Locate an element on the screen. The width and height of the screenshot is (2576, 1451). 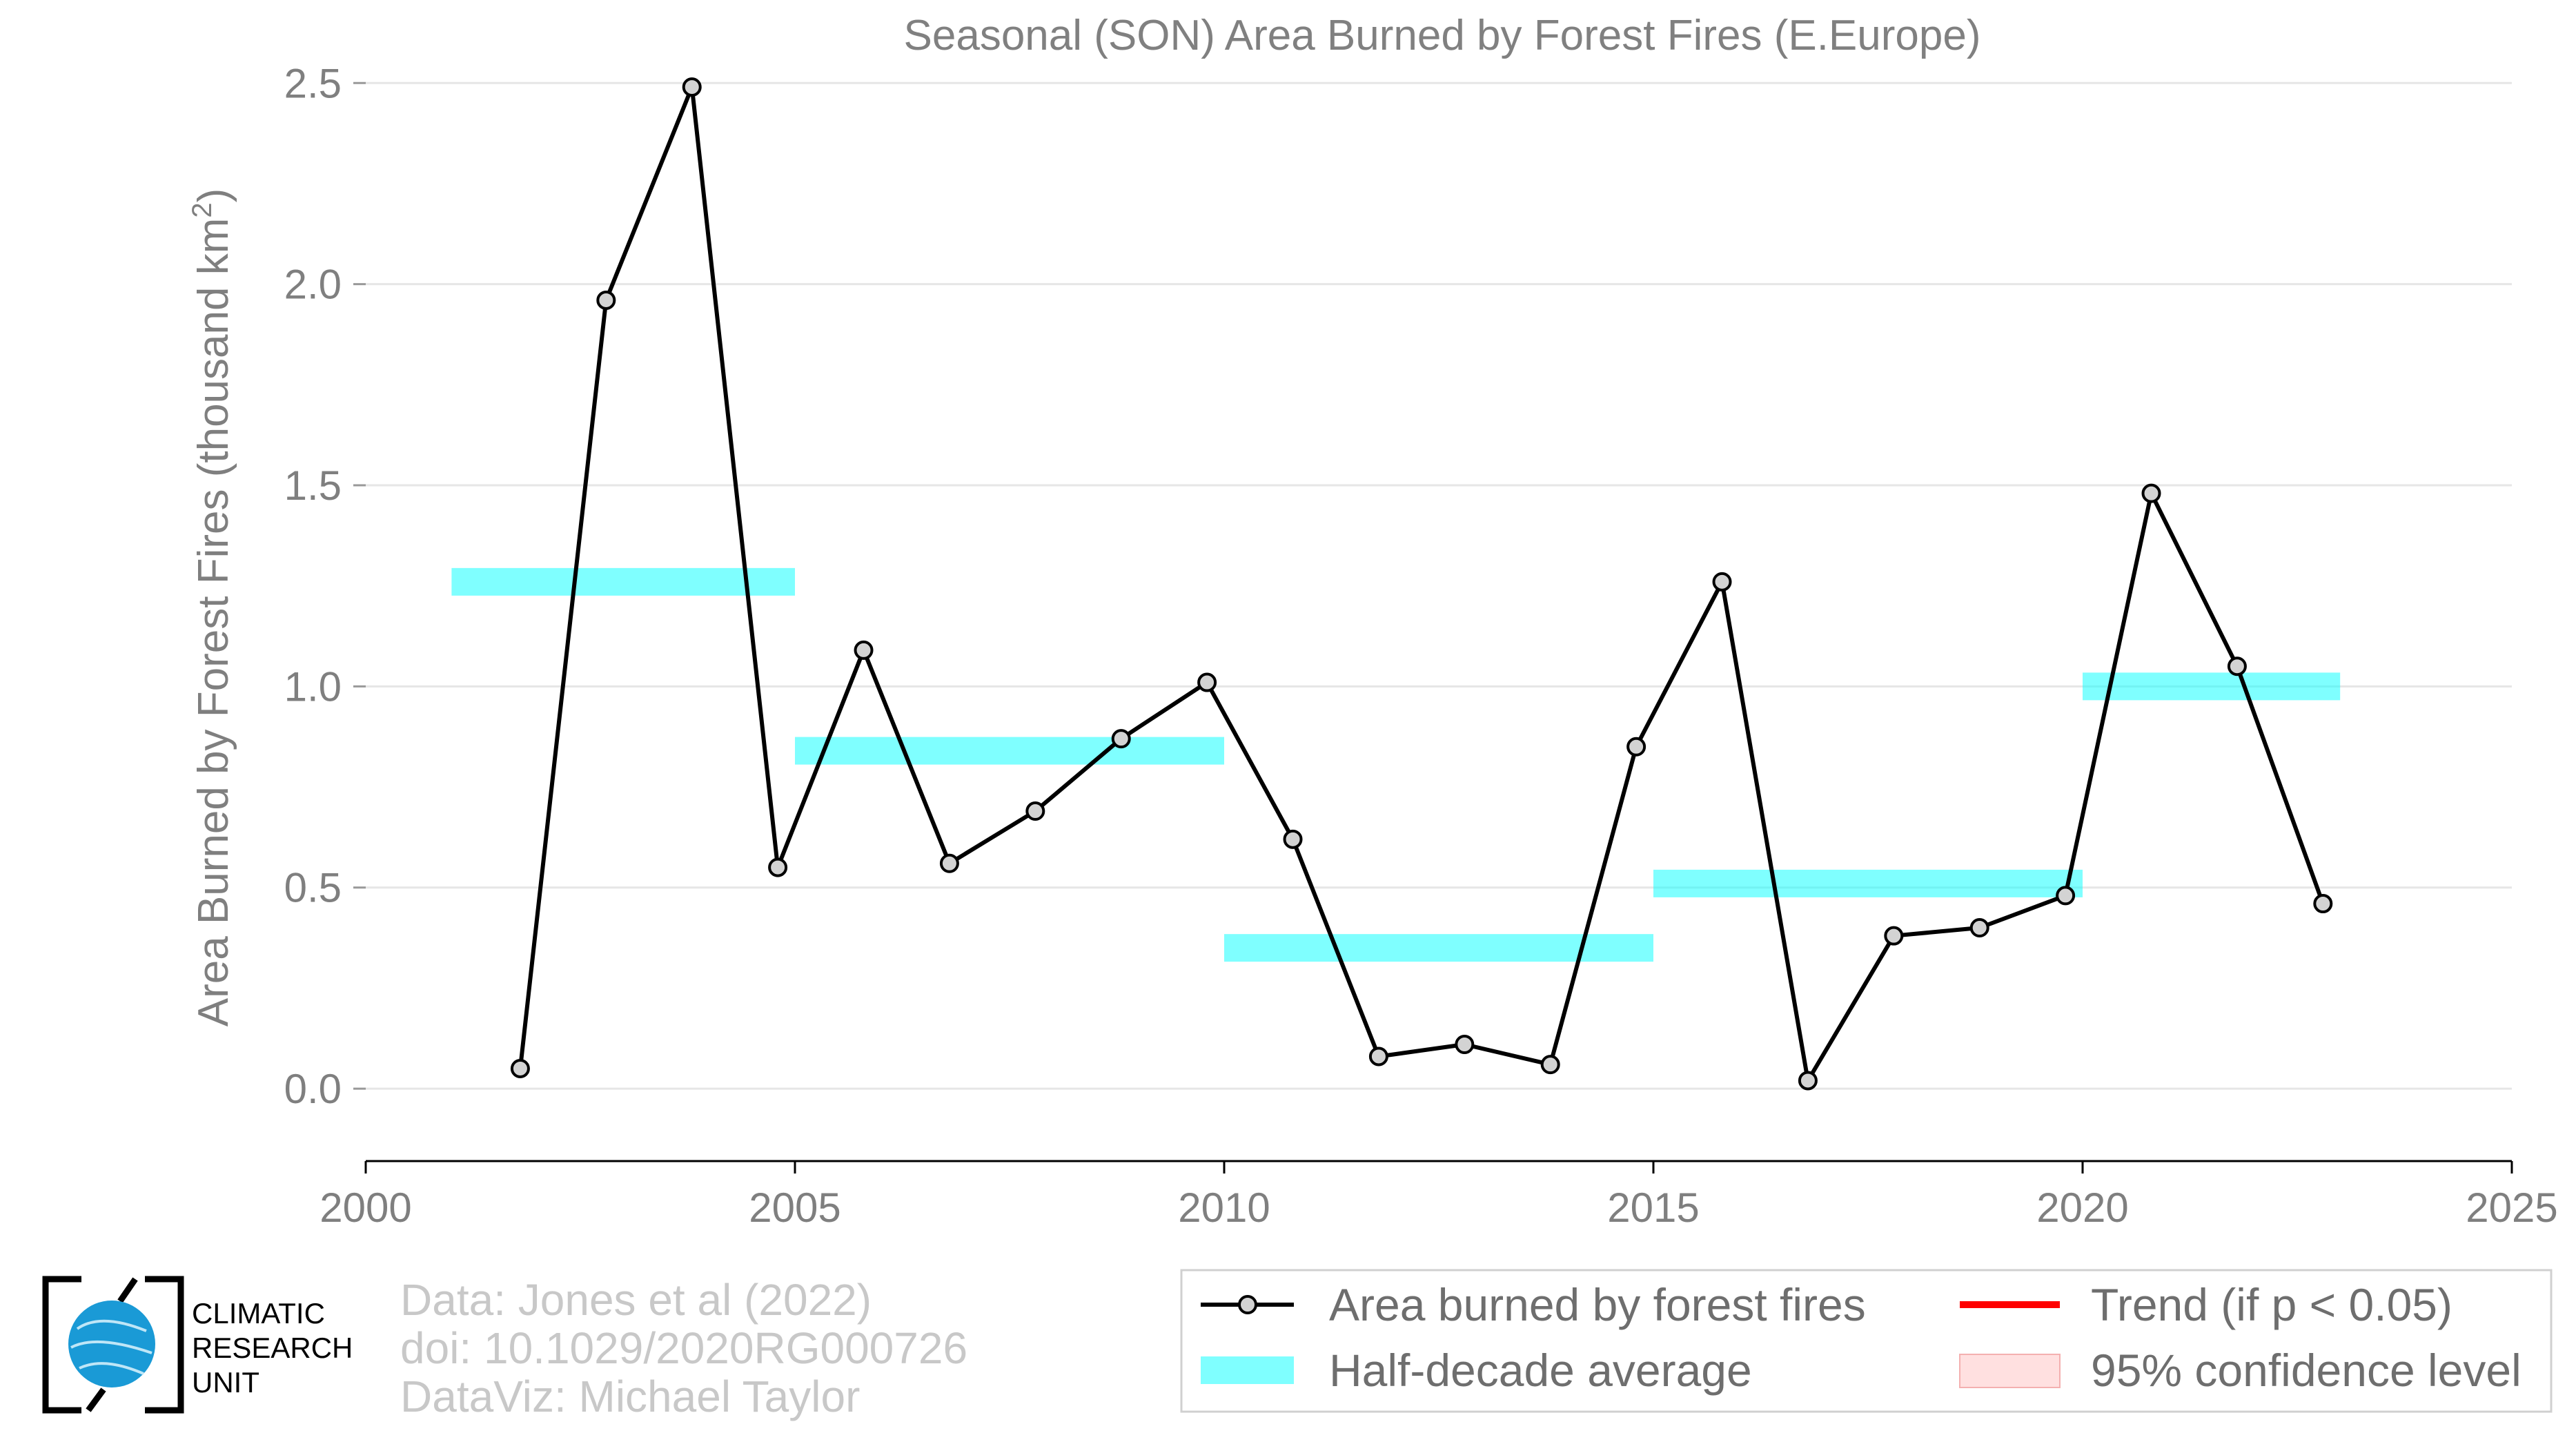
legend-swatch-confidence is located at coordinates (2010, 1371).